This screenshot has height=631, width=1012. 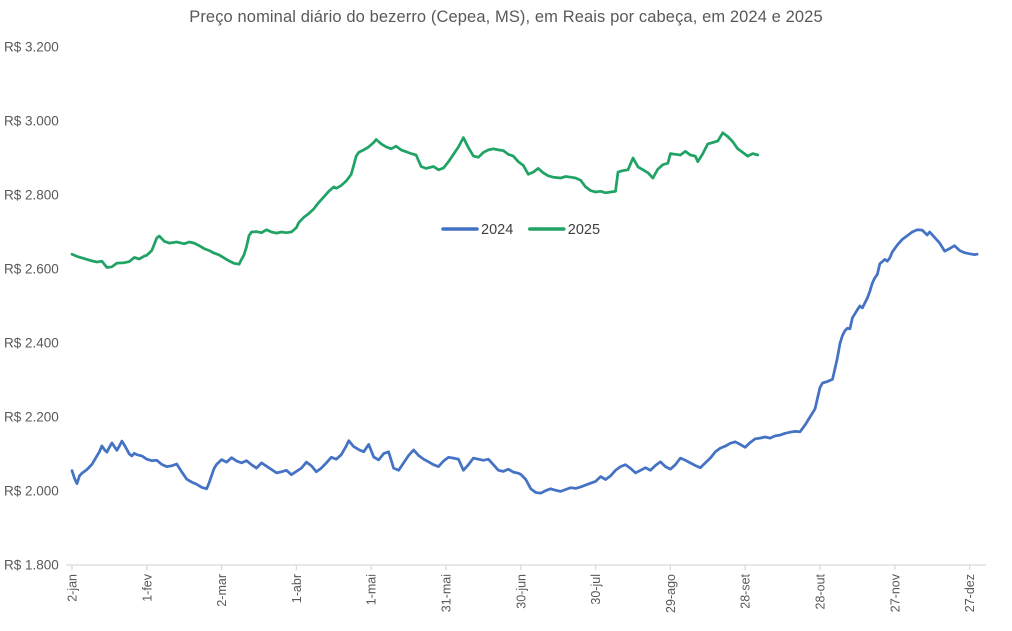 I want to click on series-line-2025, so click(x=415, y=200).